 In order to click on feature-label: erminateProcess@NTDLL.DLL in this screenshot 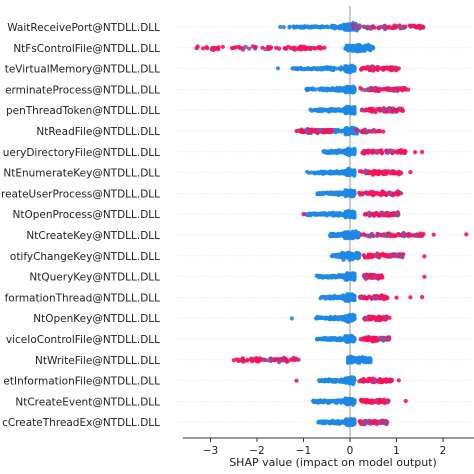, I will do `click(82, 90)`.